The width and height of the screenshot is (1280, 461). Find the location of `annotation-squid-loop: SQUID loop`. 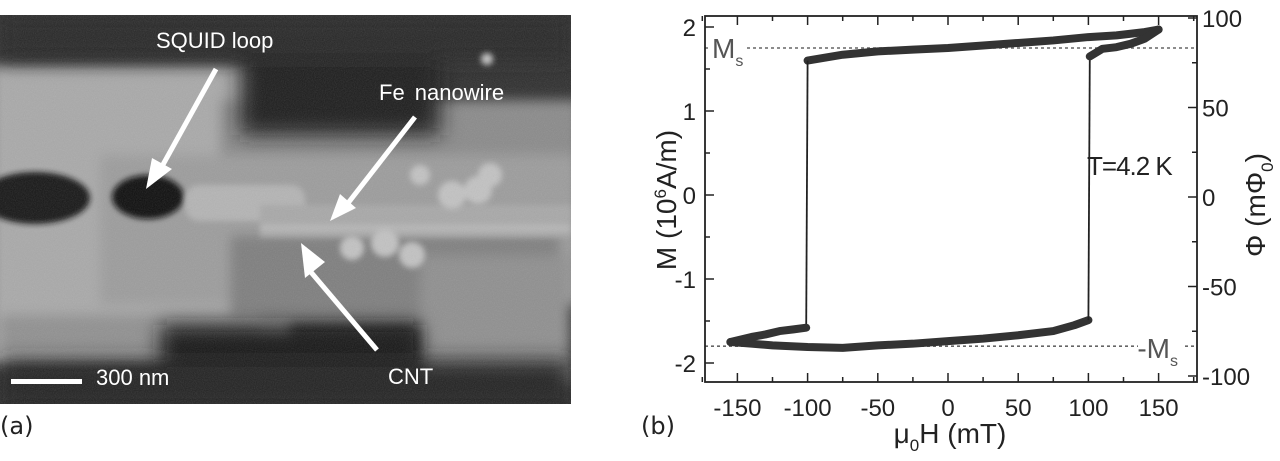

annotation-squid-loop: SQUID loop is located at coordinates (215, 40).